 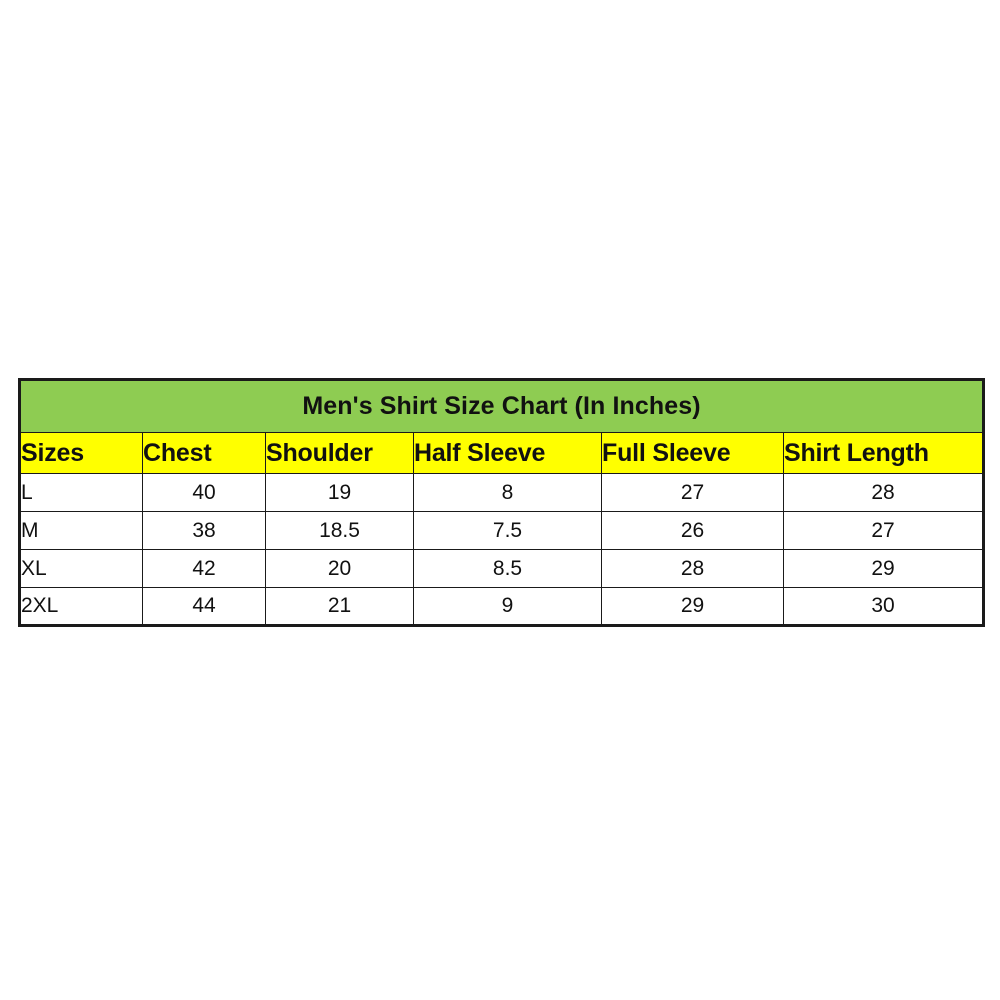 What do you see at coordinates (692, 492) in the screenshot?
I see `cell-full-sleeve: 27` at bounding box center [692, 492].